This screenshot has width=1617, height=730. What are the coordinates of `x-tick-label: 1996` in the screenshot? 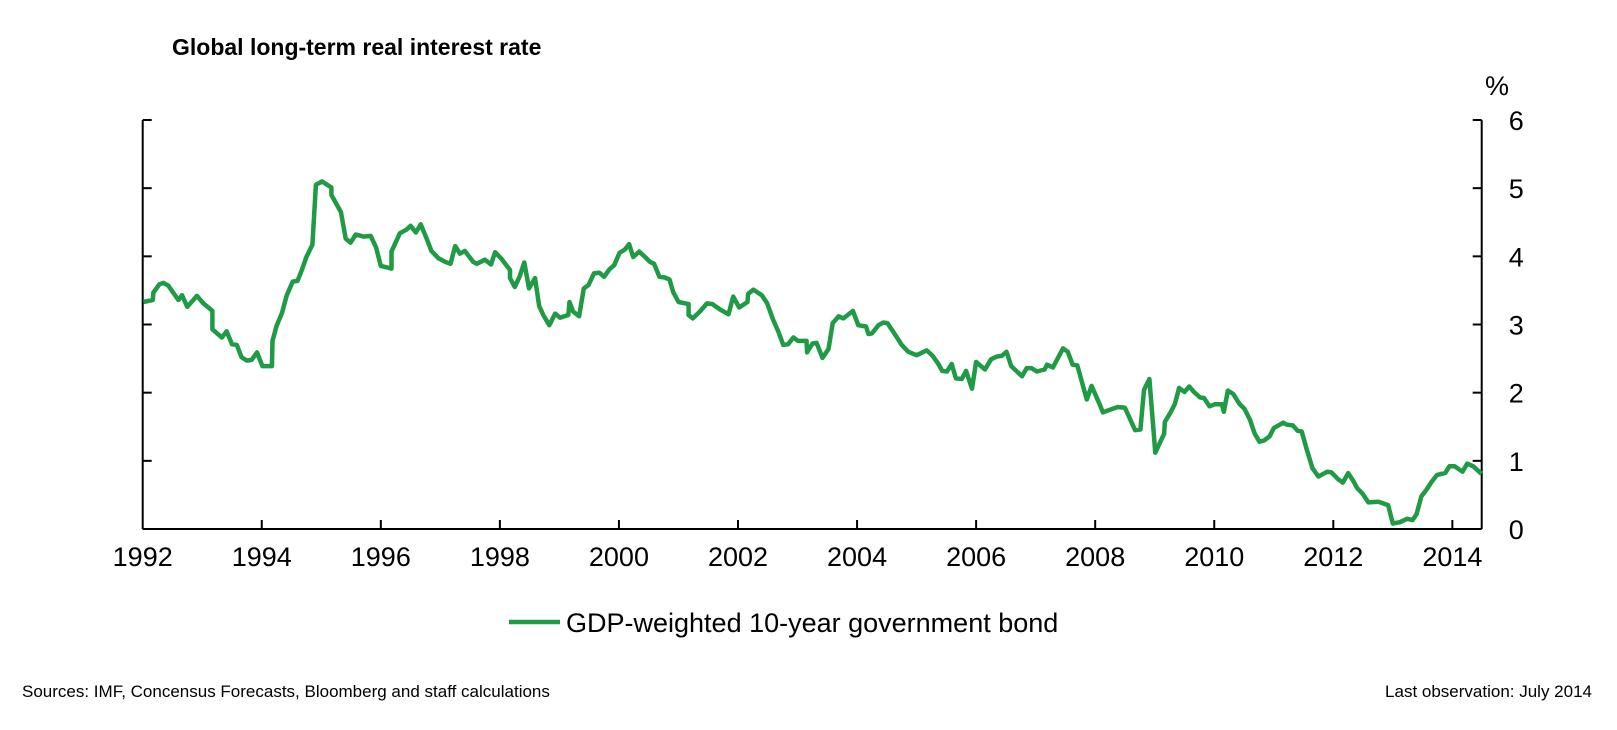 It's located at (381, 557).